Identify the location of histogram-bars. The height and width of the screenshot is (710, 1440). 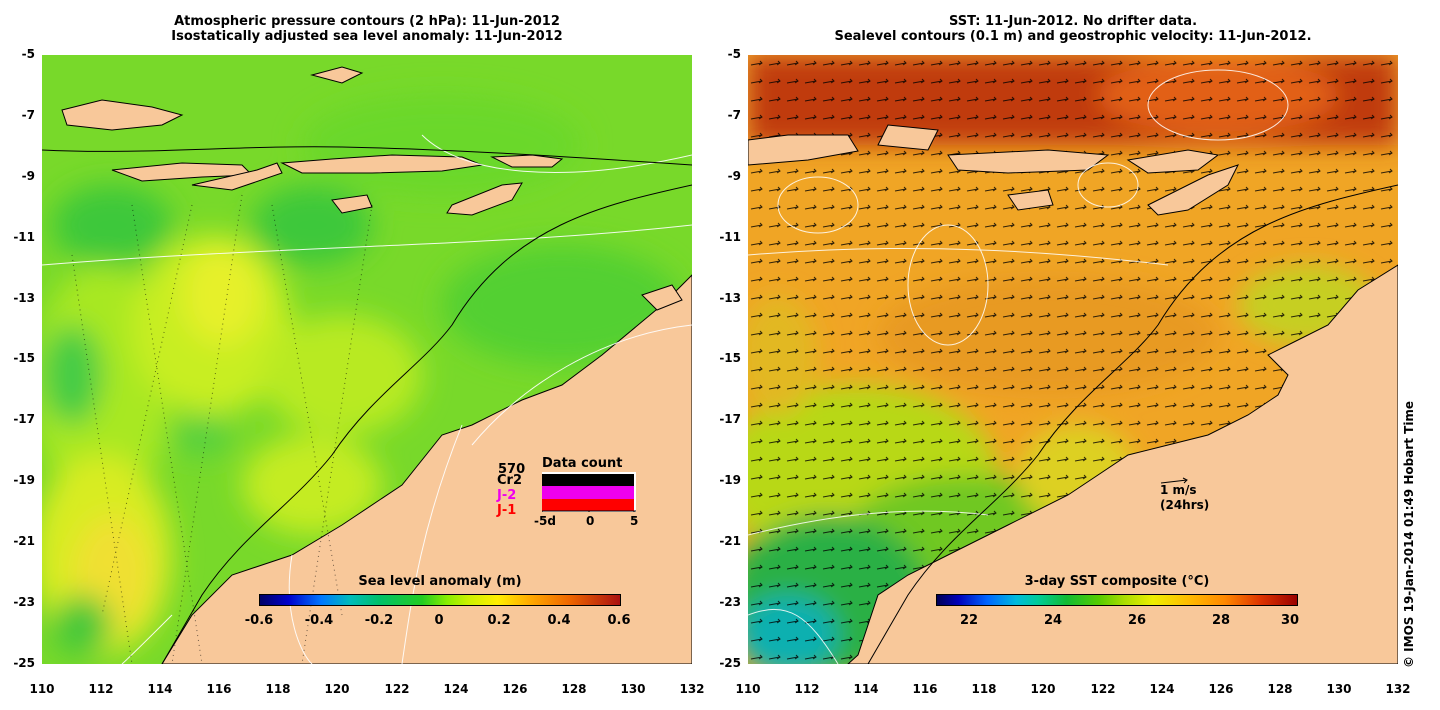
(588, 492).